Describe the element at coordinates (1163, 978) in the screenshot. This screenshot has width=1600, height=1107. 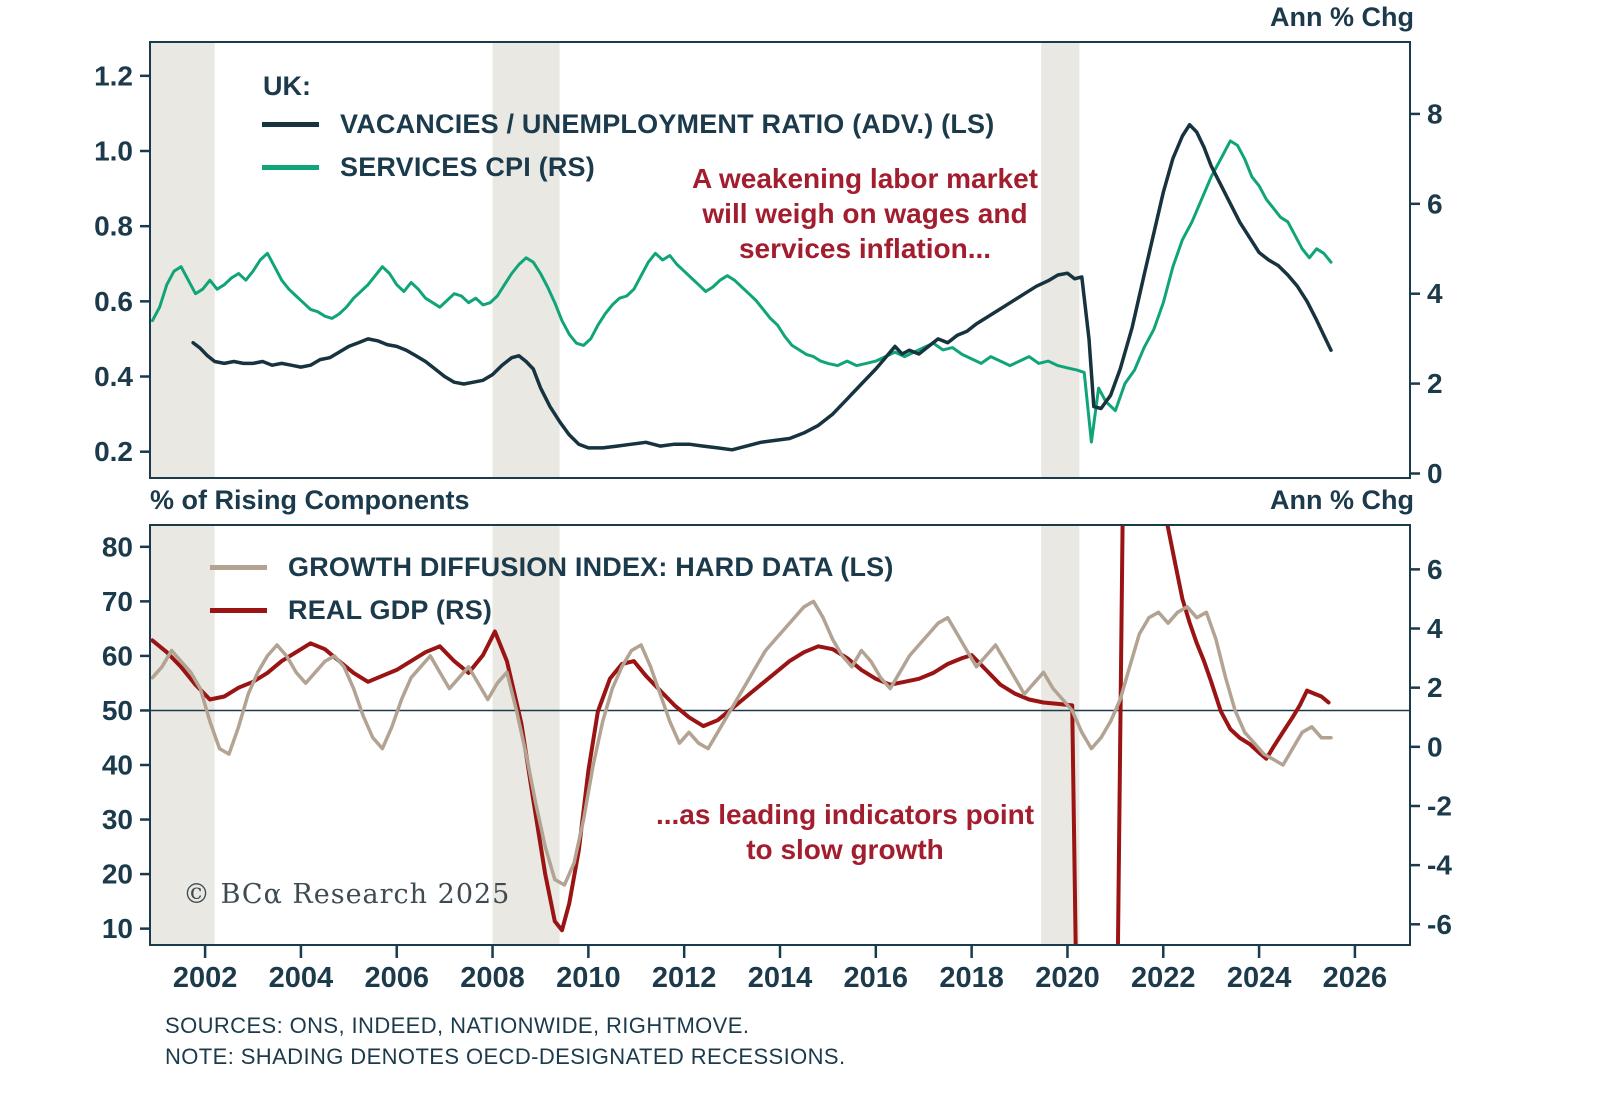
I see `svg-text: 2022` at that location.